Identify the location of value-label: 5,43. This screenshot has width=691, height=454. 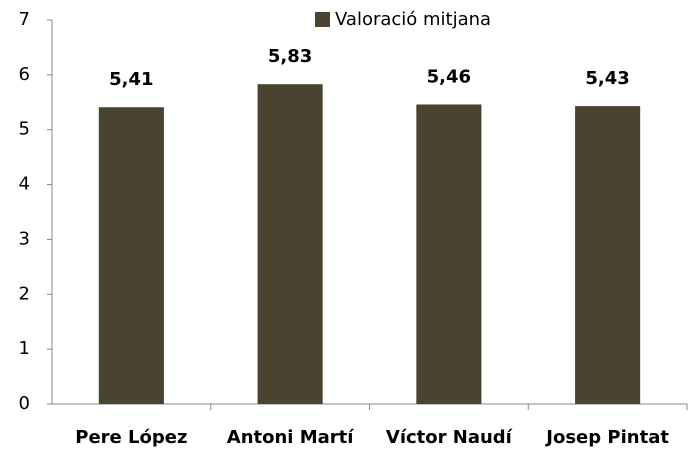
(607, 78).